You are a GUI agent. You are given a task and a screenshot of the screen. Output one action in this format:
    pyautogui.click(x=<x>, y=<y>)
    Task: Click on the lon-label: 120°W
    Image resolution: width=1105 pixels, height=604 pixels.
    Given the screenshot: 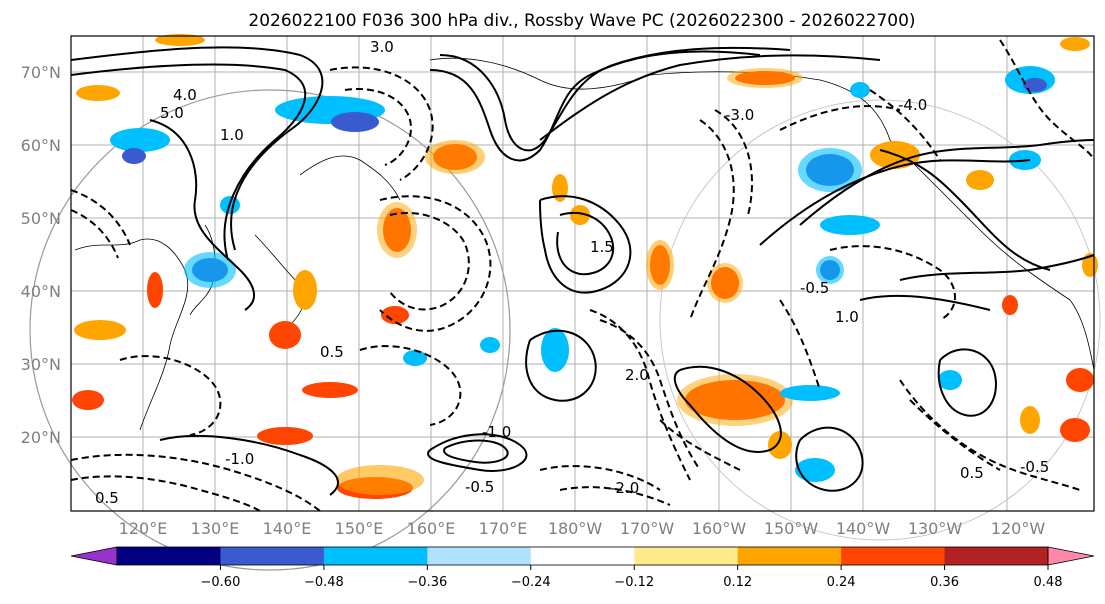 What is the action you would take?
    pyautogui.click(x=1018, y=528)
    